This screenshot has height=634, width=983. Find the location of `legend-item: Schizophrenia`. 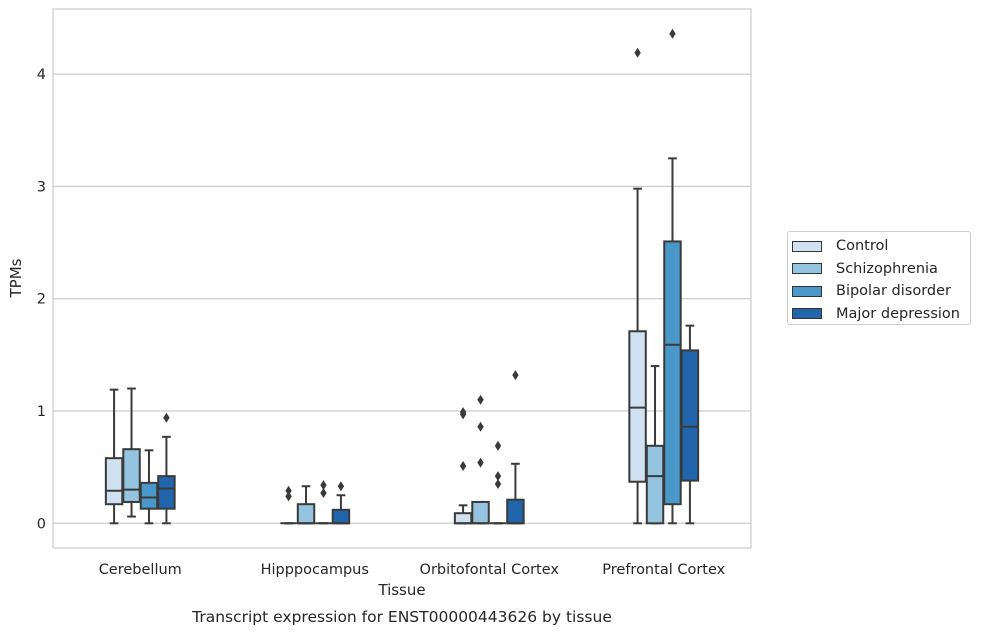

legend-item: Schizophrenia is located at coordinates (879, 269).